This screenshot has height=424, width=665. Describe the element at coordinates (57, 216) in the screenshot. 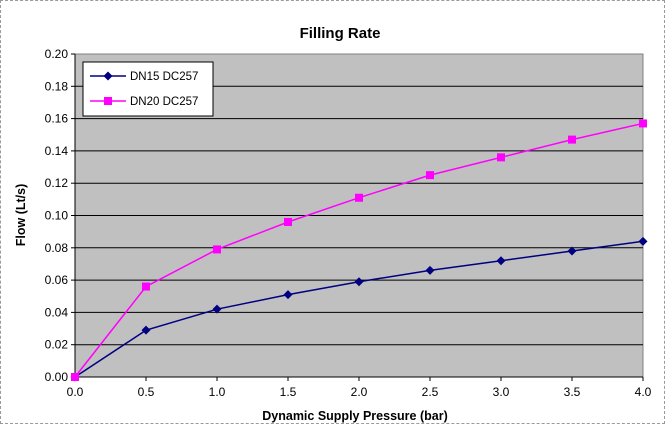

I see `y-tick-label: 0.10` at that location.